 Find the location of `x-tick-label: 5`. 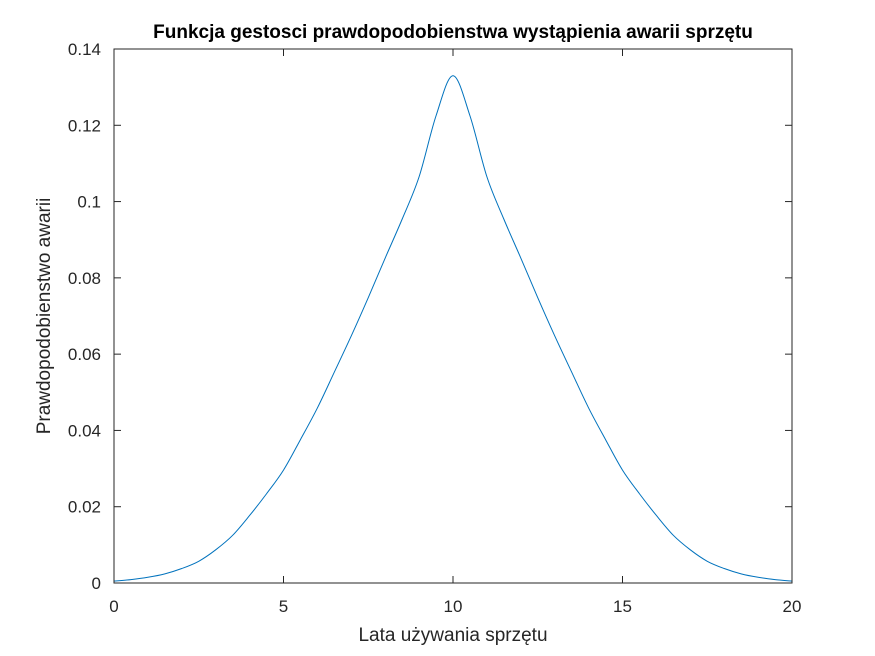

x-tick-label: 5 is located at coordinates (283, 606).